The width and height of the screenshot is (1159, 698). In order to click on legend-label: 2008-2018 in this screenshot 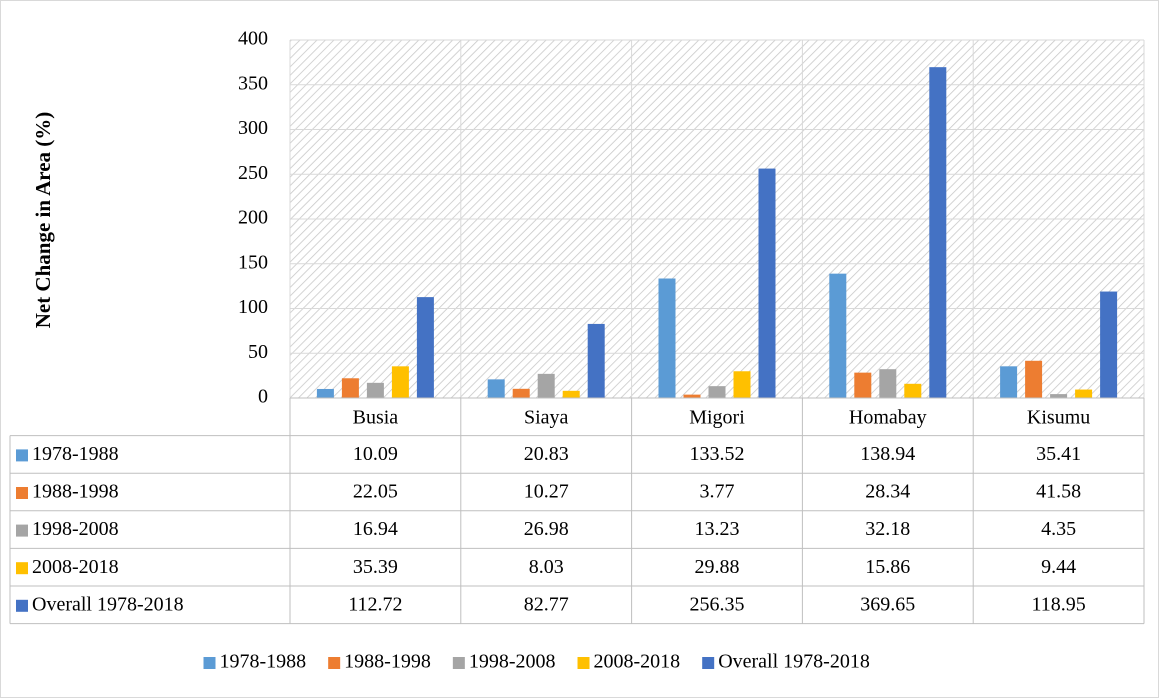, I will do `click(637, 662)`.